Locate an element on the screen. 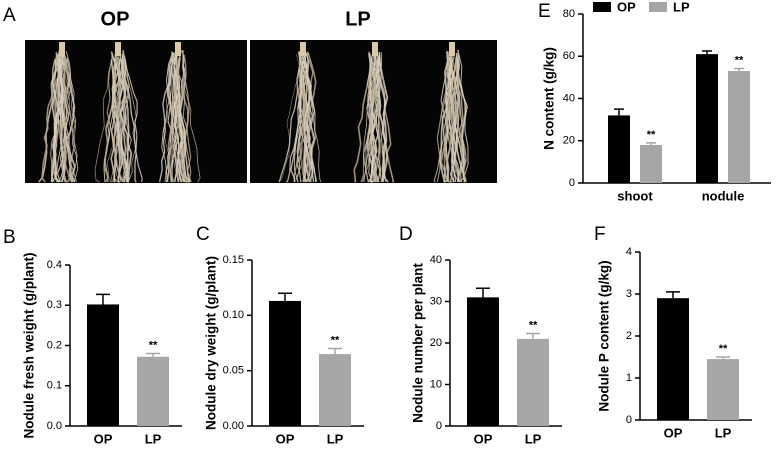 This screenshot has height=455, width=777. panel-letter: E is located at coordinates (544, 11).